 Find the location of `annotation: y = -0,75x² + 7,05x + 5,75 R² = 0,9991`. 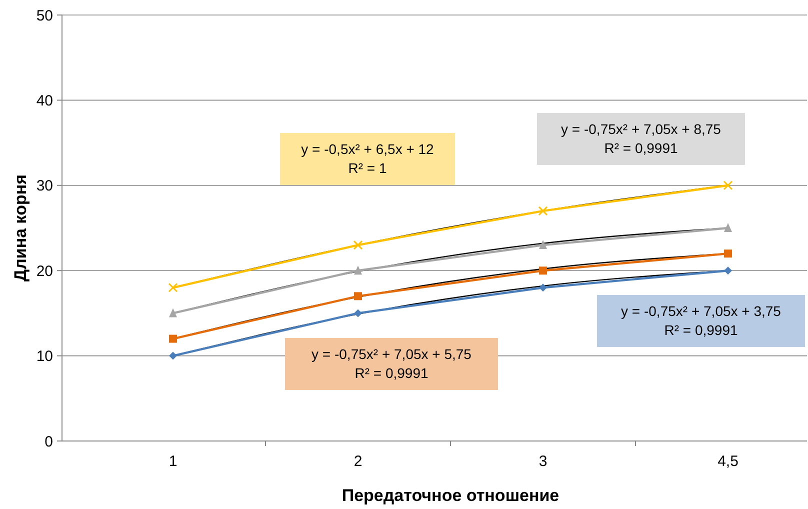

annotation: y = -0,75x² + 7,05x + 5,75 R² = 0,9991 is located at coordinates (392, 363).